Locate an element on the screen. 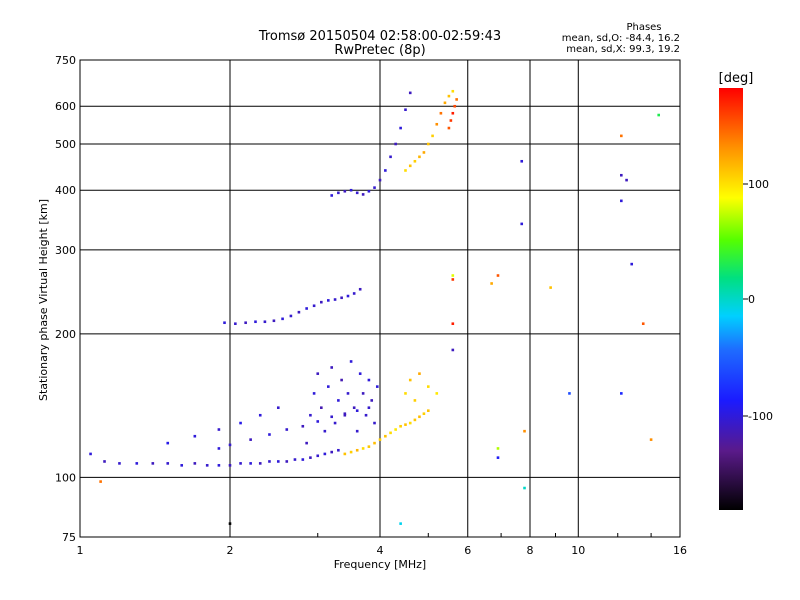 The height and width of the screenshot is (600, 800). colorbar is located at coordinates (731, 299).